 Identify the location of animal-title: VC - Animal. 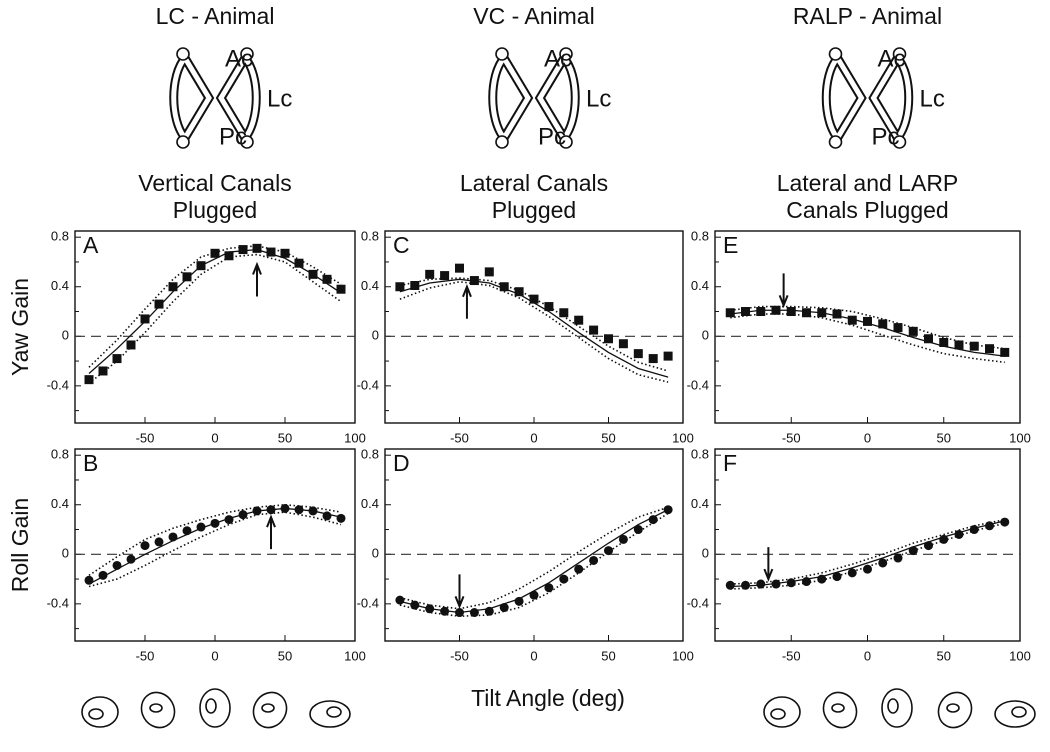
(533, 16).